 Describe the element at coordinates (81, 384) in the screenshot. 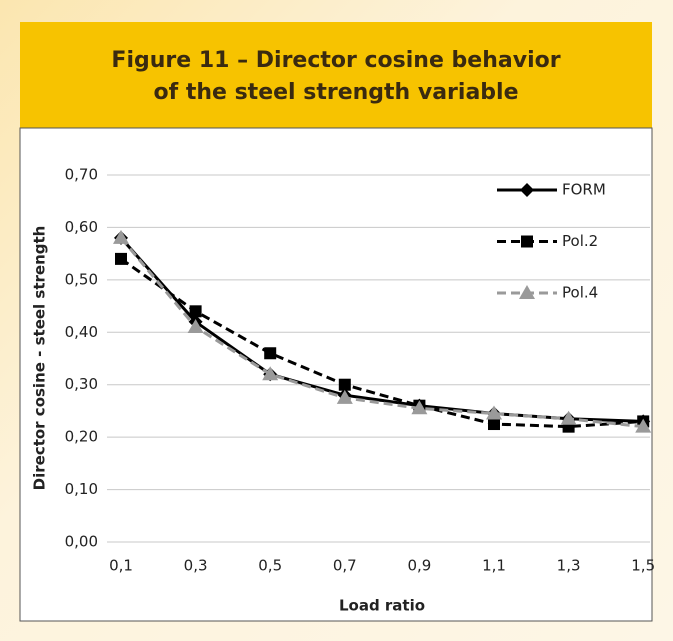

I see `y-tick-label: 0,30` at that location.